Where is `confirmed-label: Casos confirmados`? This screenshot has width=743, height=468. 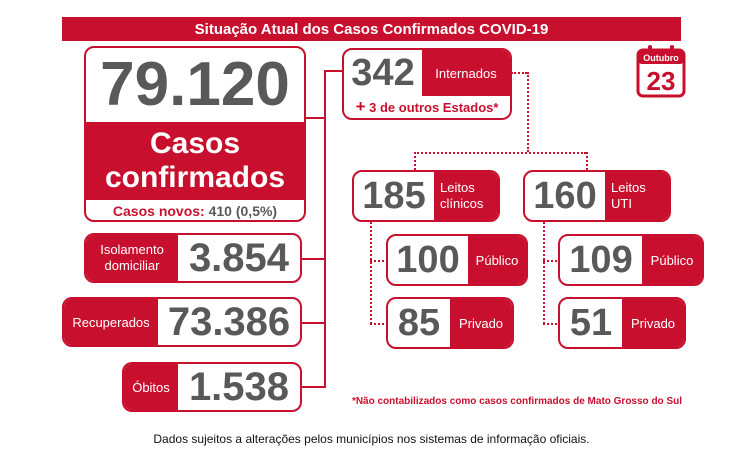
confirmed-label: Casos confirmados is located at coordinates (195, 161).